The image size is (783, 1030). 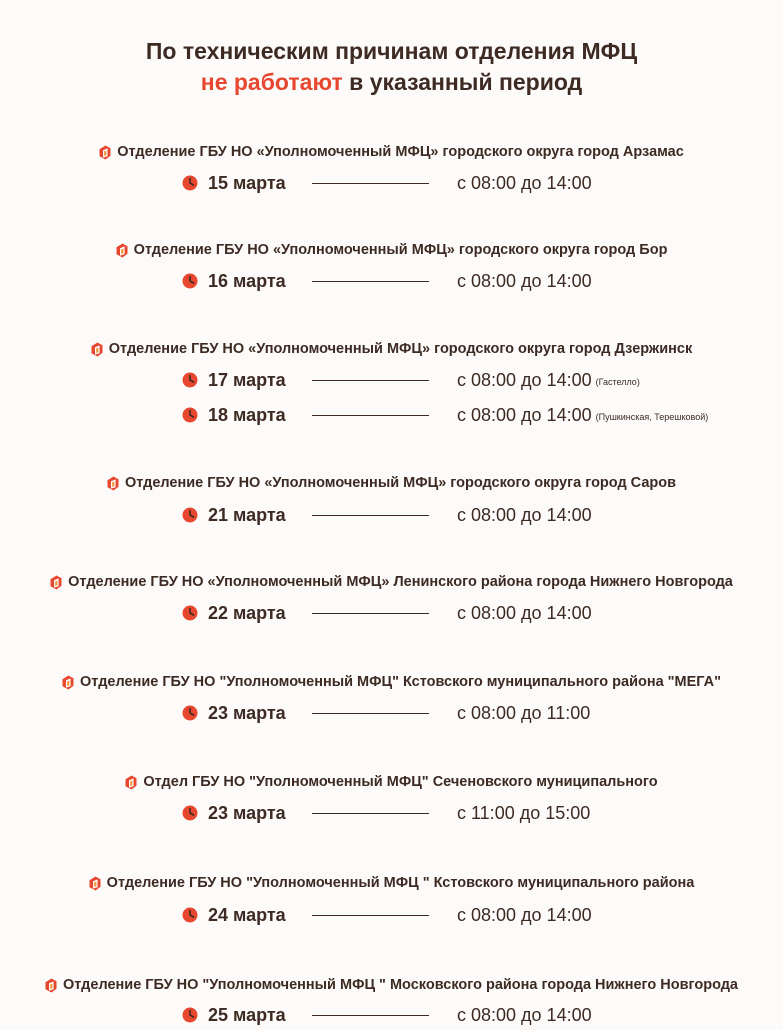 I want to click on schedule-row: 22 марта с 08:00 до 14:00, so click(x=391, y=613).